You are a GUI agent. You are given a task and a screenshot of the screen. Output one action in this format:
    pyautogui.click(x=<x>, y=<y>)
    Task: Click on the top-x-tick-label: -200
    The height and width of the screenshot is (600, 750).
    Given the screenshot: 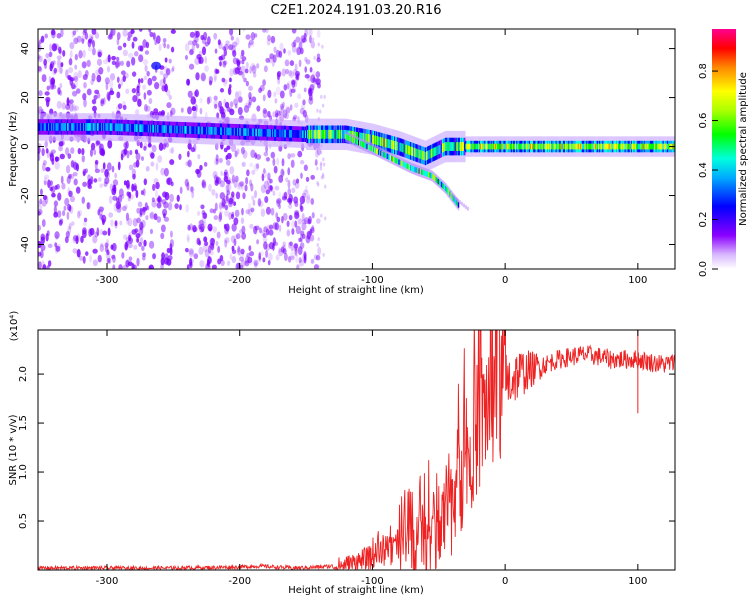 What is the action you would take?
    pyautogui.click(x=239, y=280)
    